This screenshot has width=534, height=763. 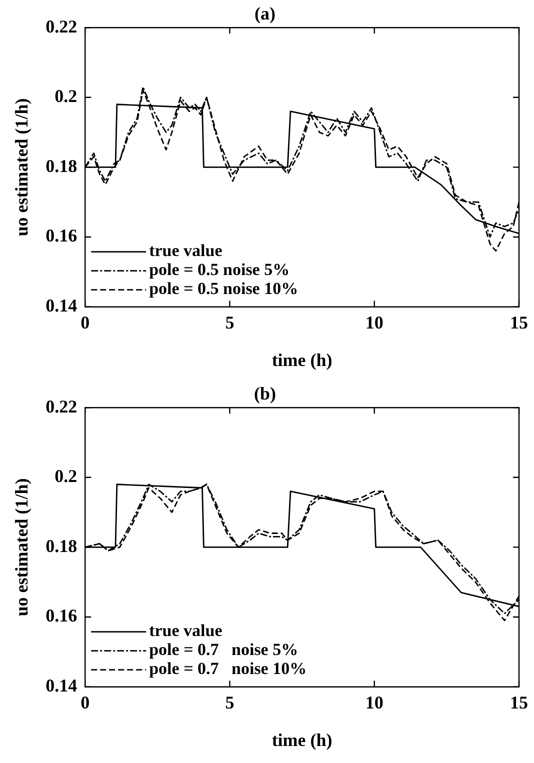 What do you see at coordinates (228, 668) in the screenshot?
I see `legend-label: pole = 0.7 noise 10%` at bounding box center [228, 668].